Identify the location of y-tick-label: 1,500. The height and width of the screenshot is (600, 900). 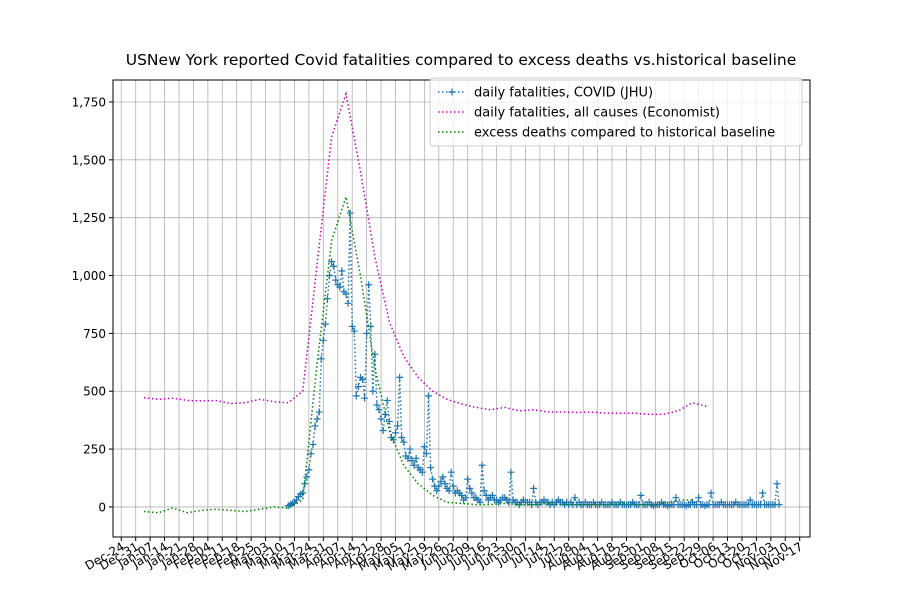
(89, 160).